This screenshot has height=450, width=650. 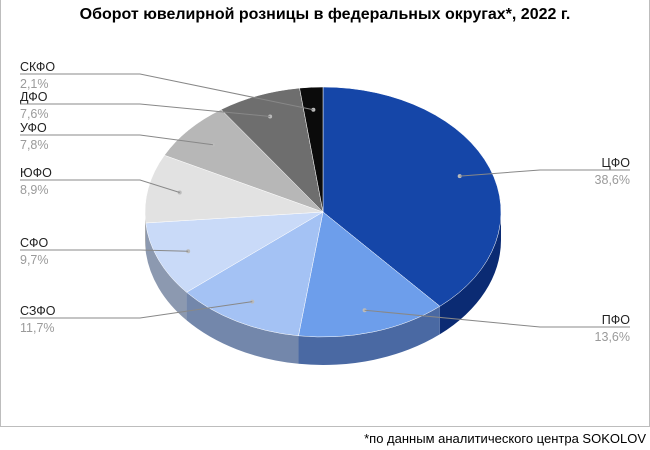 What do you see at coordinates (612, 180) in the screenshot?
I see `slice-value-0: 38,6%` at bounding box center [612, 180].